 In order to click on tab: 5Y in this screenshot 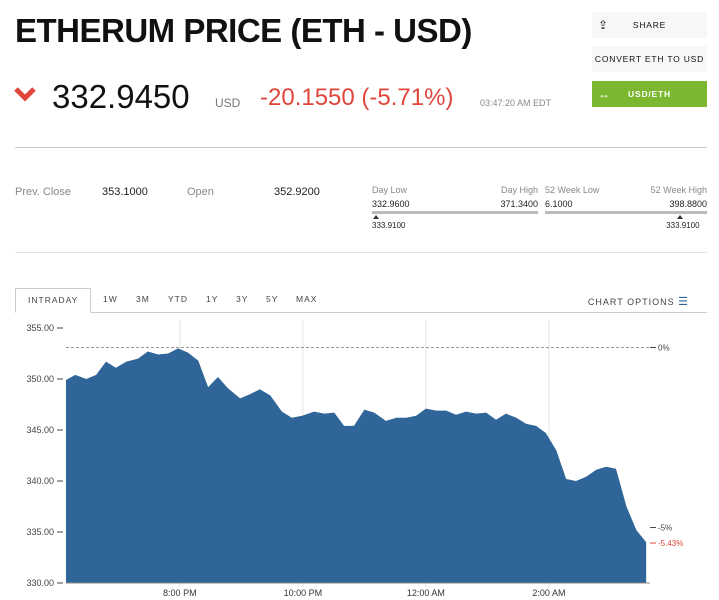, I will do `click(272, 299)`.